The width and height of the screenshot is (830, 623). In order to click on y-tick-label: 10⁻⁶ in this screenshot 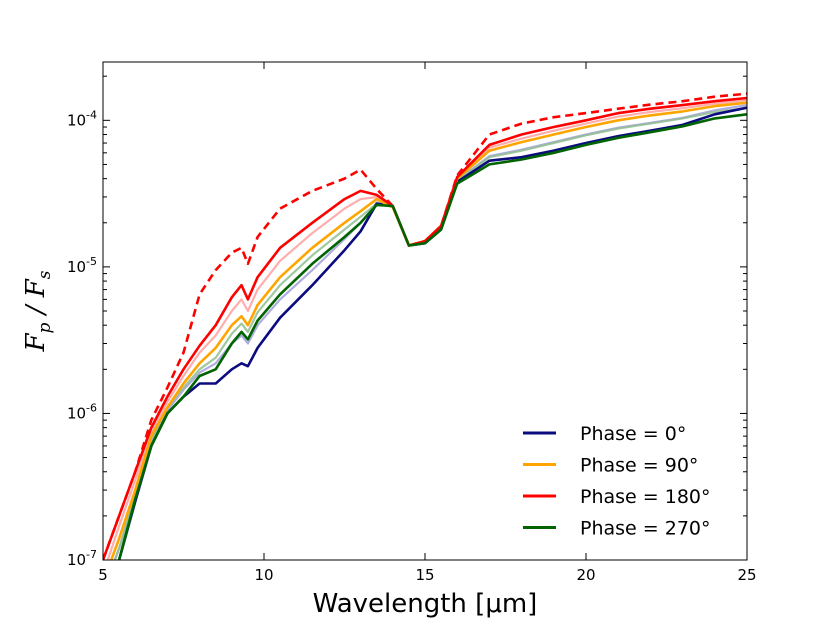, I will do `click(82, 411)`.